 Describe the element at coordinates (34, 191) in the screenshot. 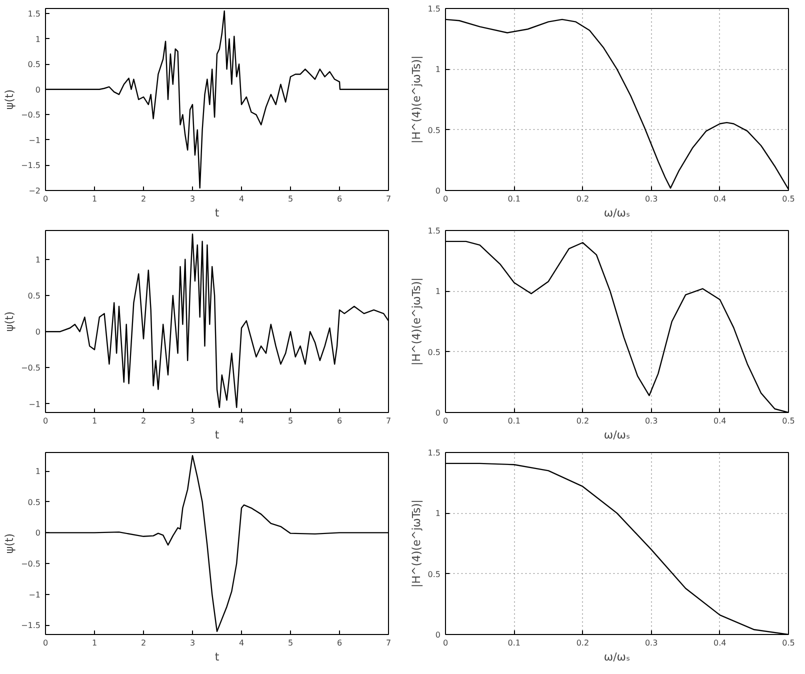

I see `y-tick-label: −2` at that location.